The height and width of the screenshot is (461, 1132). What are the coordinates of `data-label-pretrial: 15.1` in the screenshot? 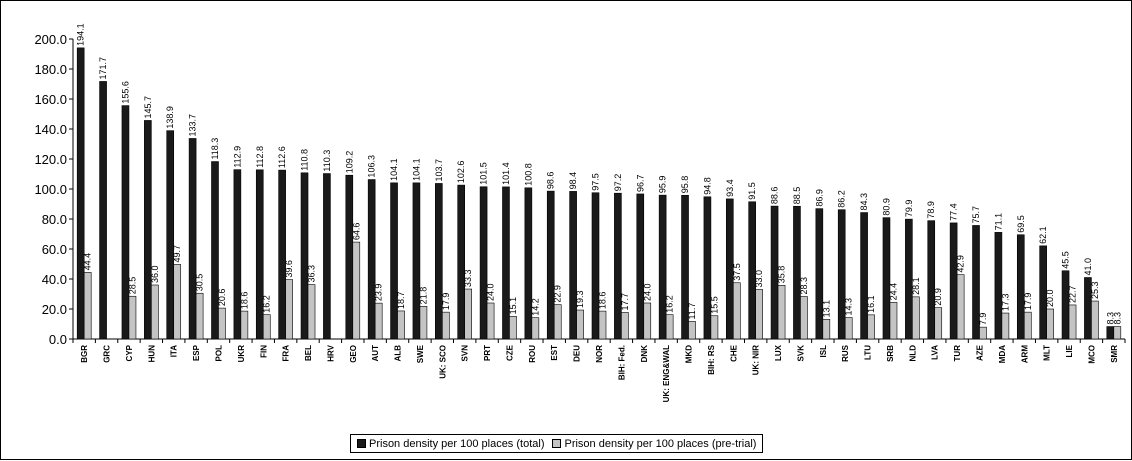 It's located at (513, 306).